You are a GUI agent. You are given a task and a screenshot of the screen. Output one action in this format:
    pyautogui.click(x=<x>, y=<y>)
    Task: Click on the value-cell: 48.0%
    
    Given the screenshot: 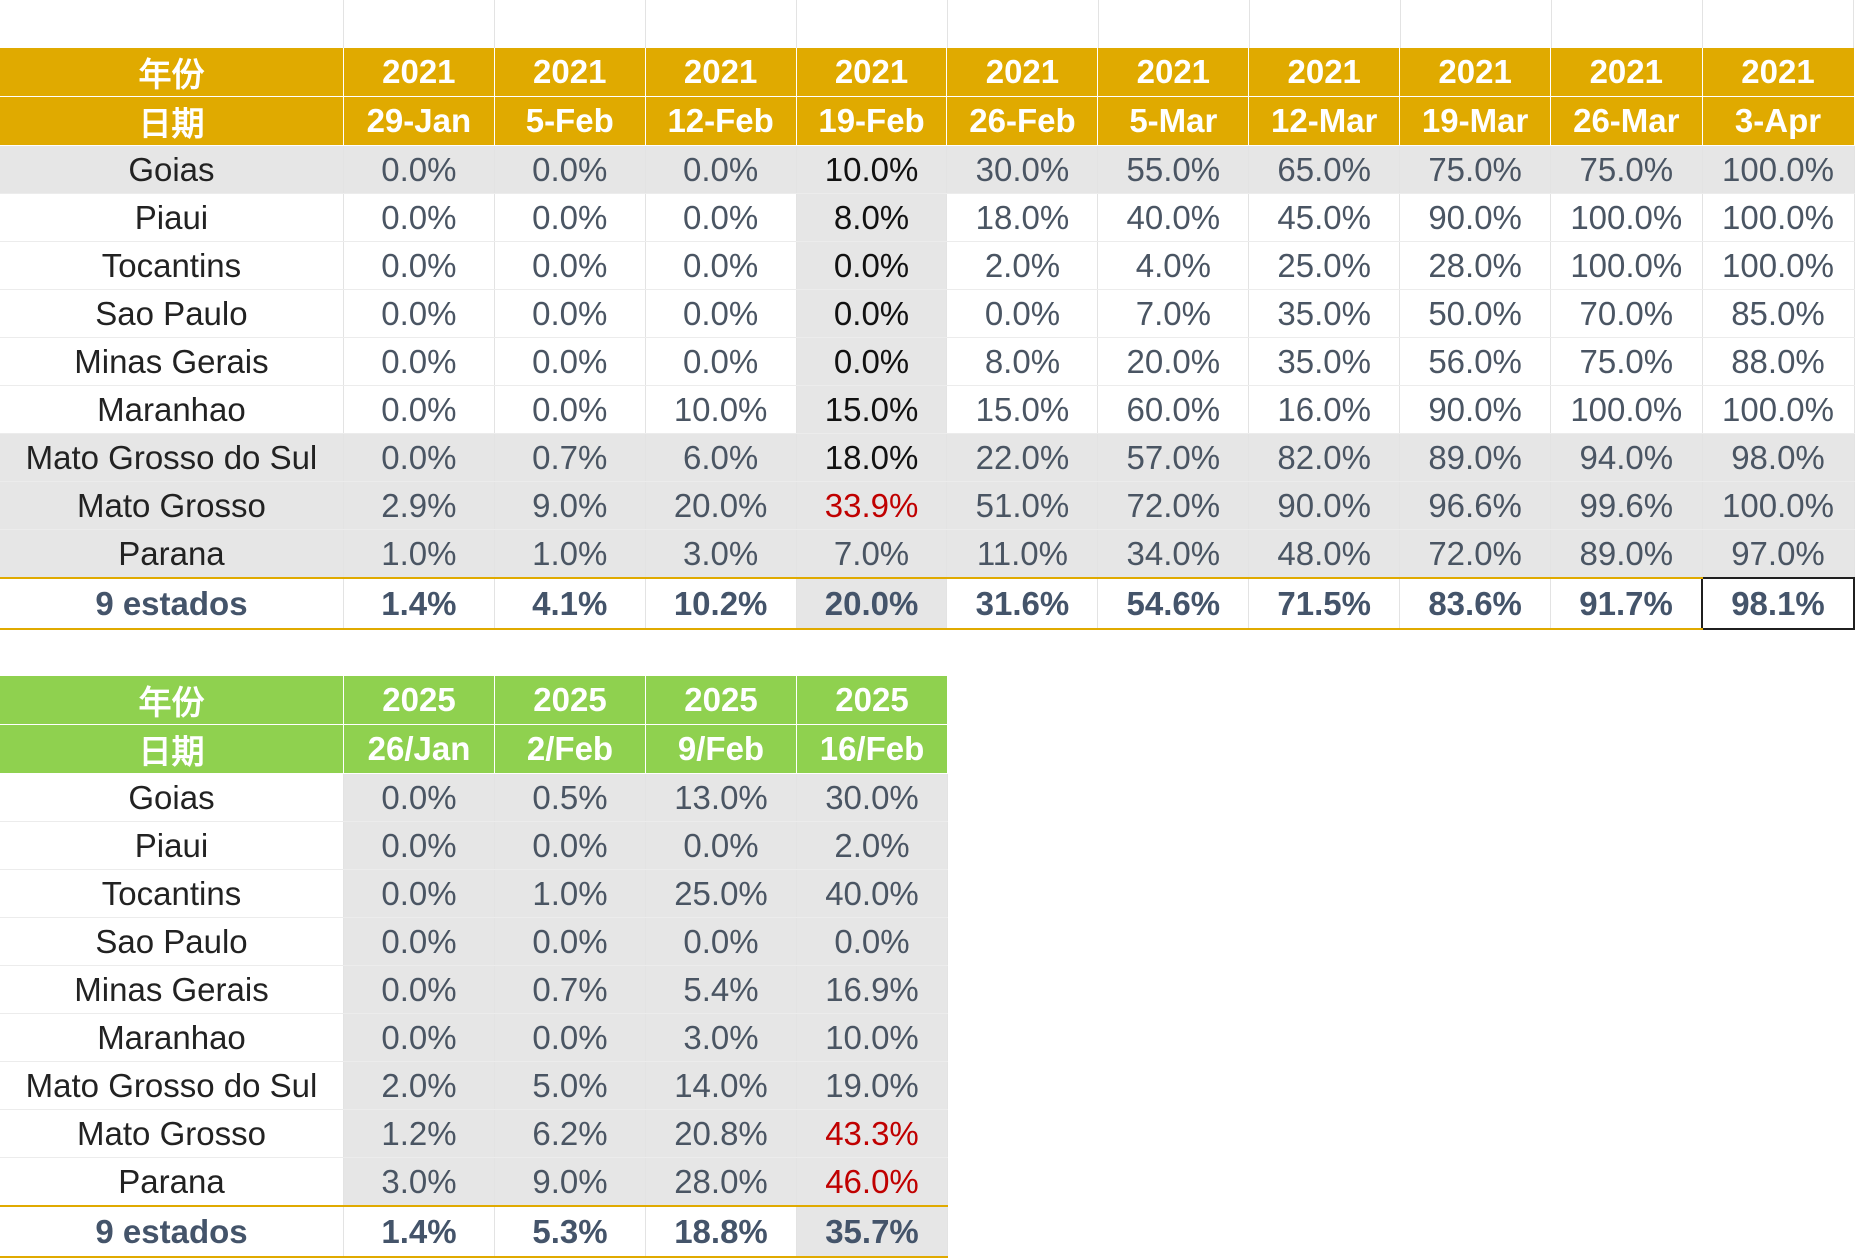 What is the action you would take?
    pyautogui.click(x=1324, y=554)
    